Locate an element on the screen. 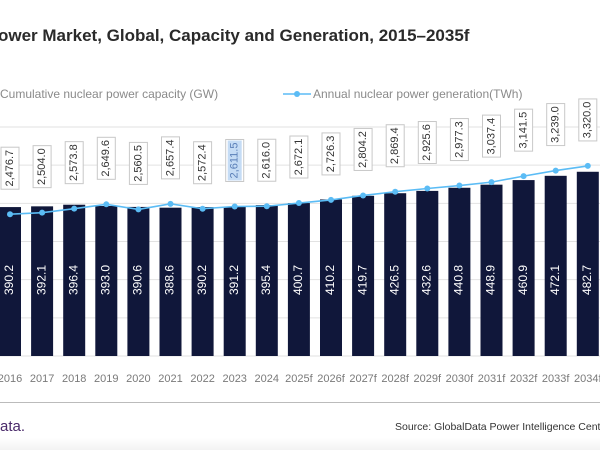  bar-value-label: 400.7 is located at coordinates (298, 280).